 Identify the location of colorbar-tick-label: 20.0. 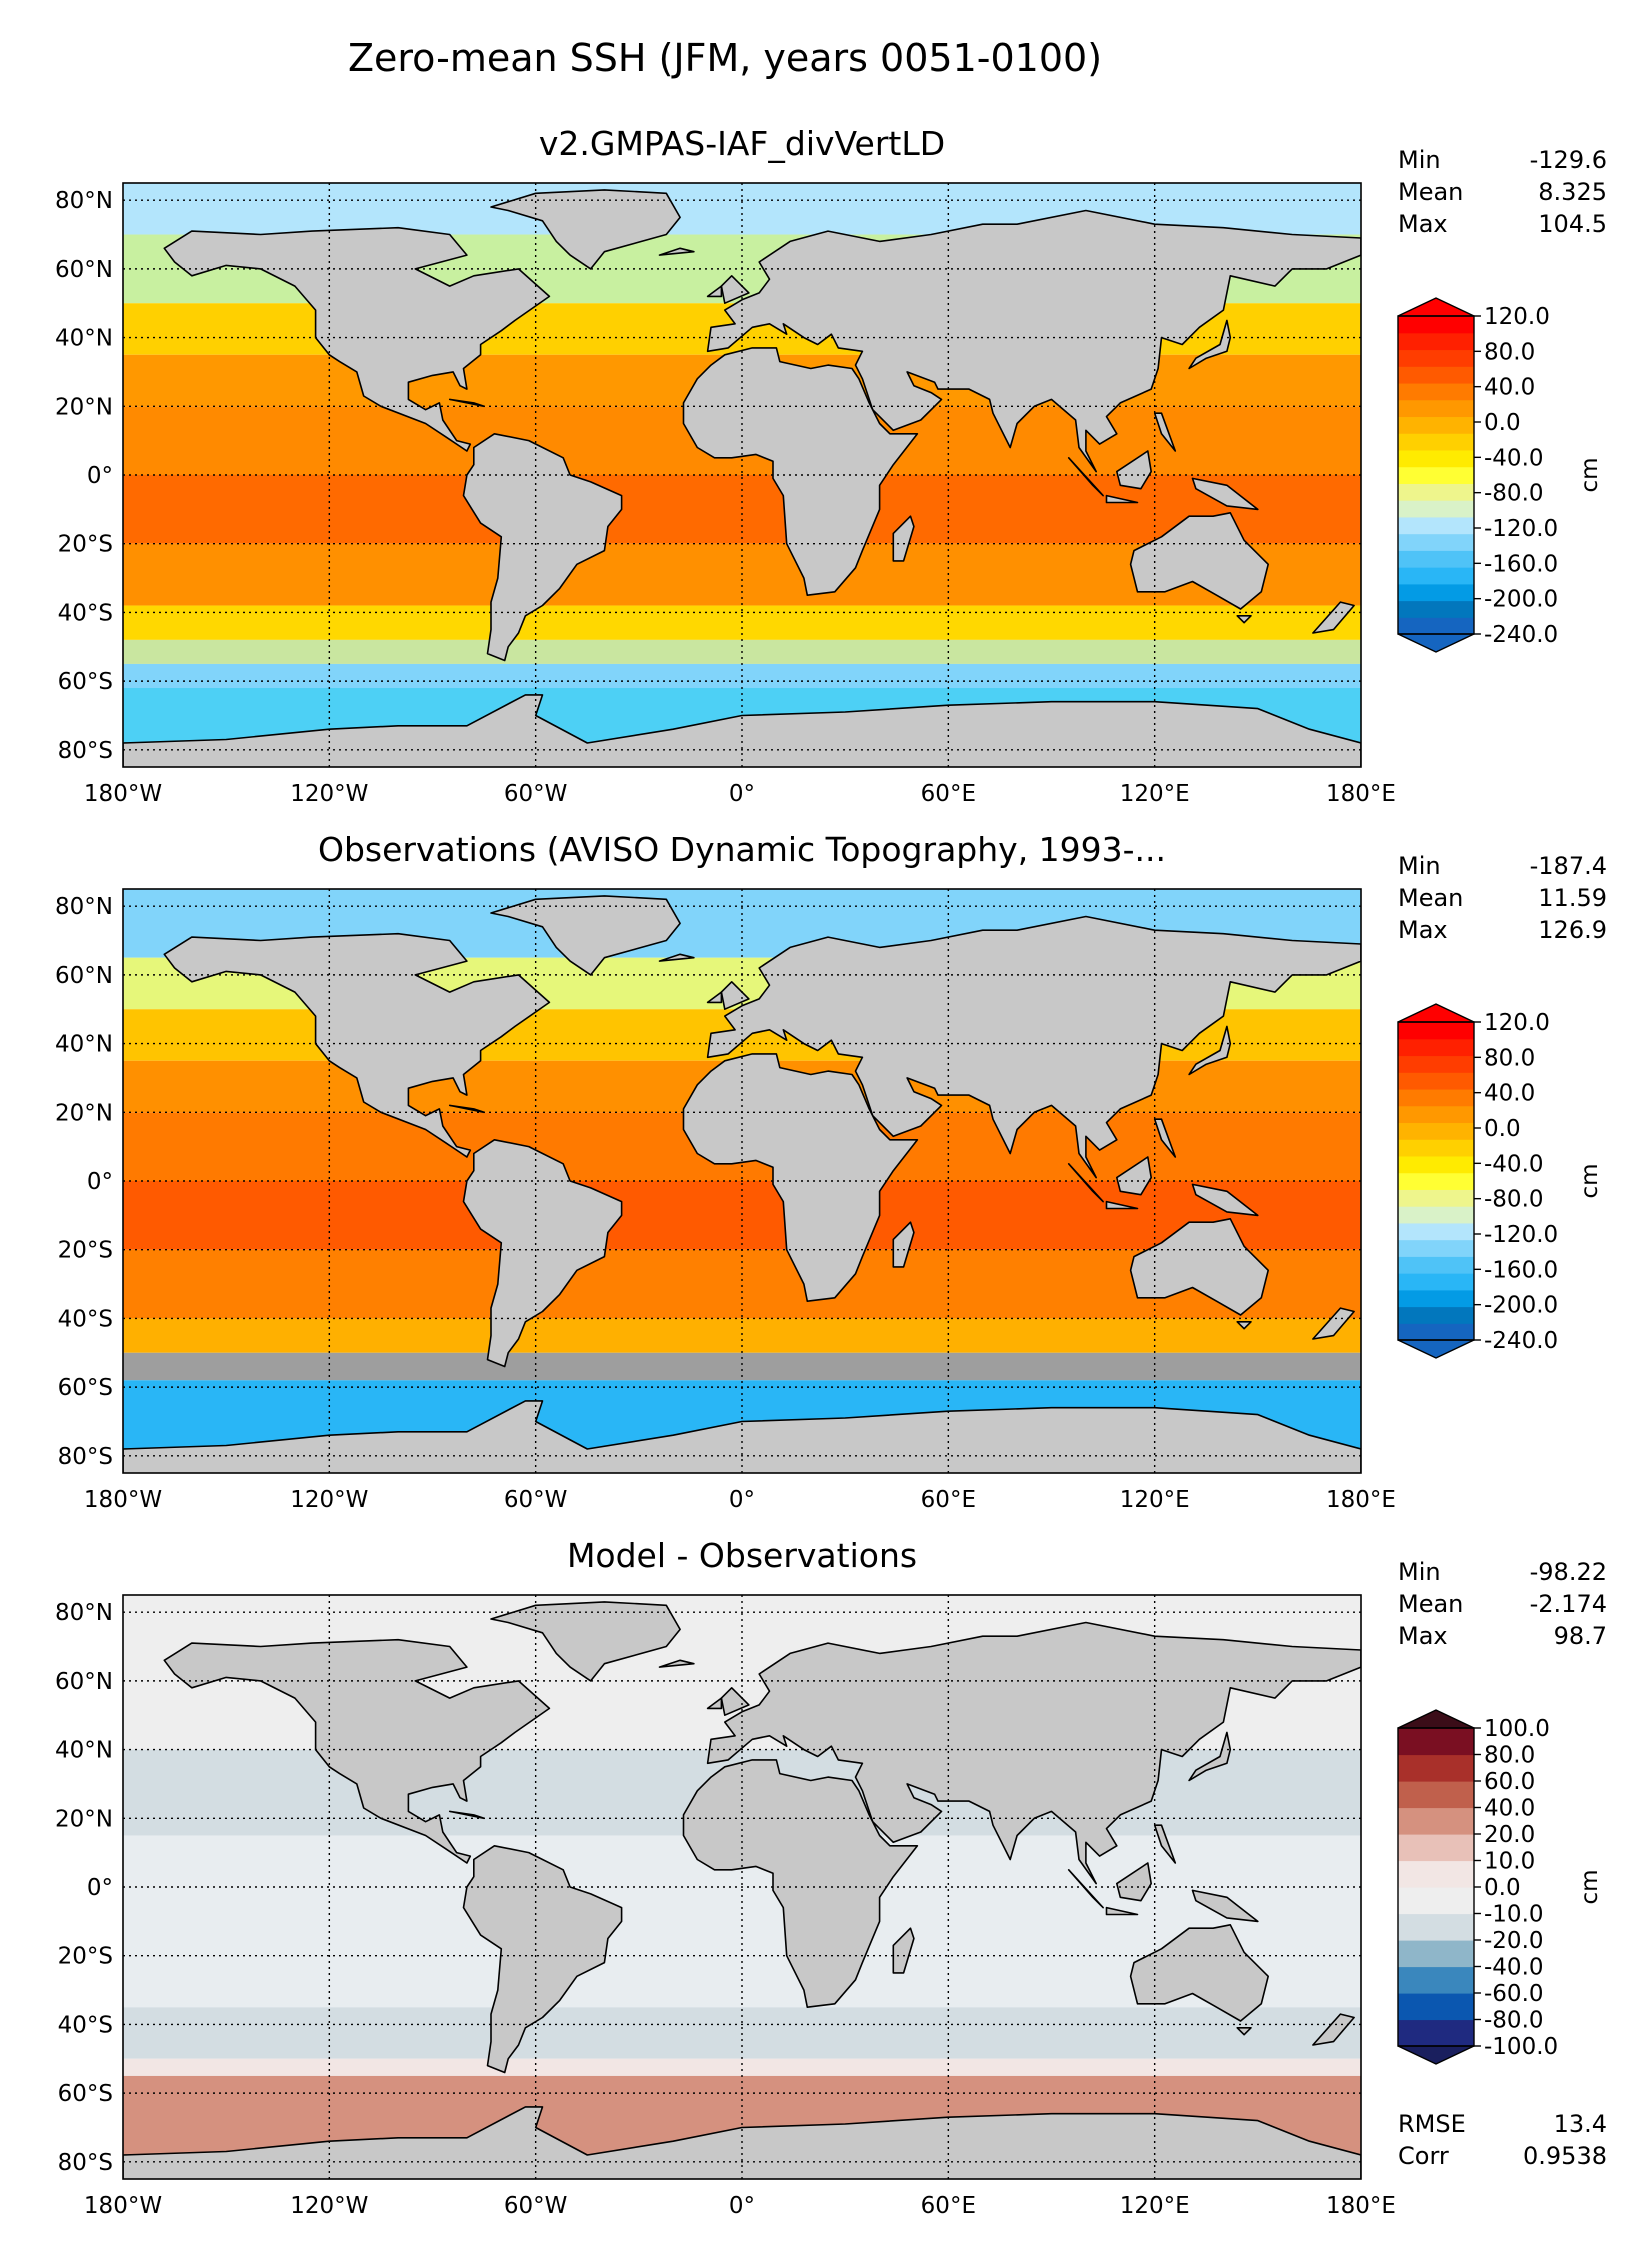
(1509, 1835).